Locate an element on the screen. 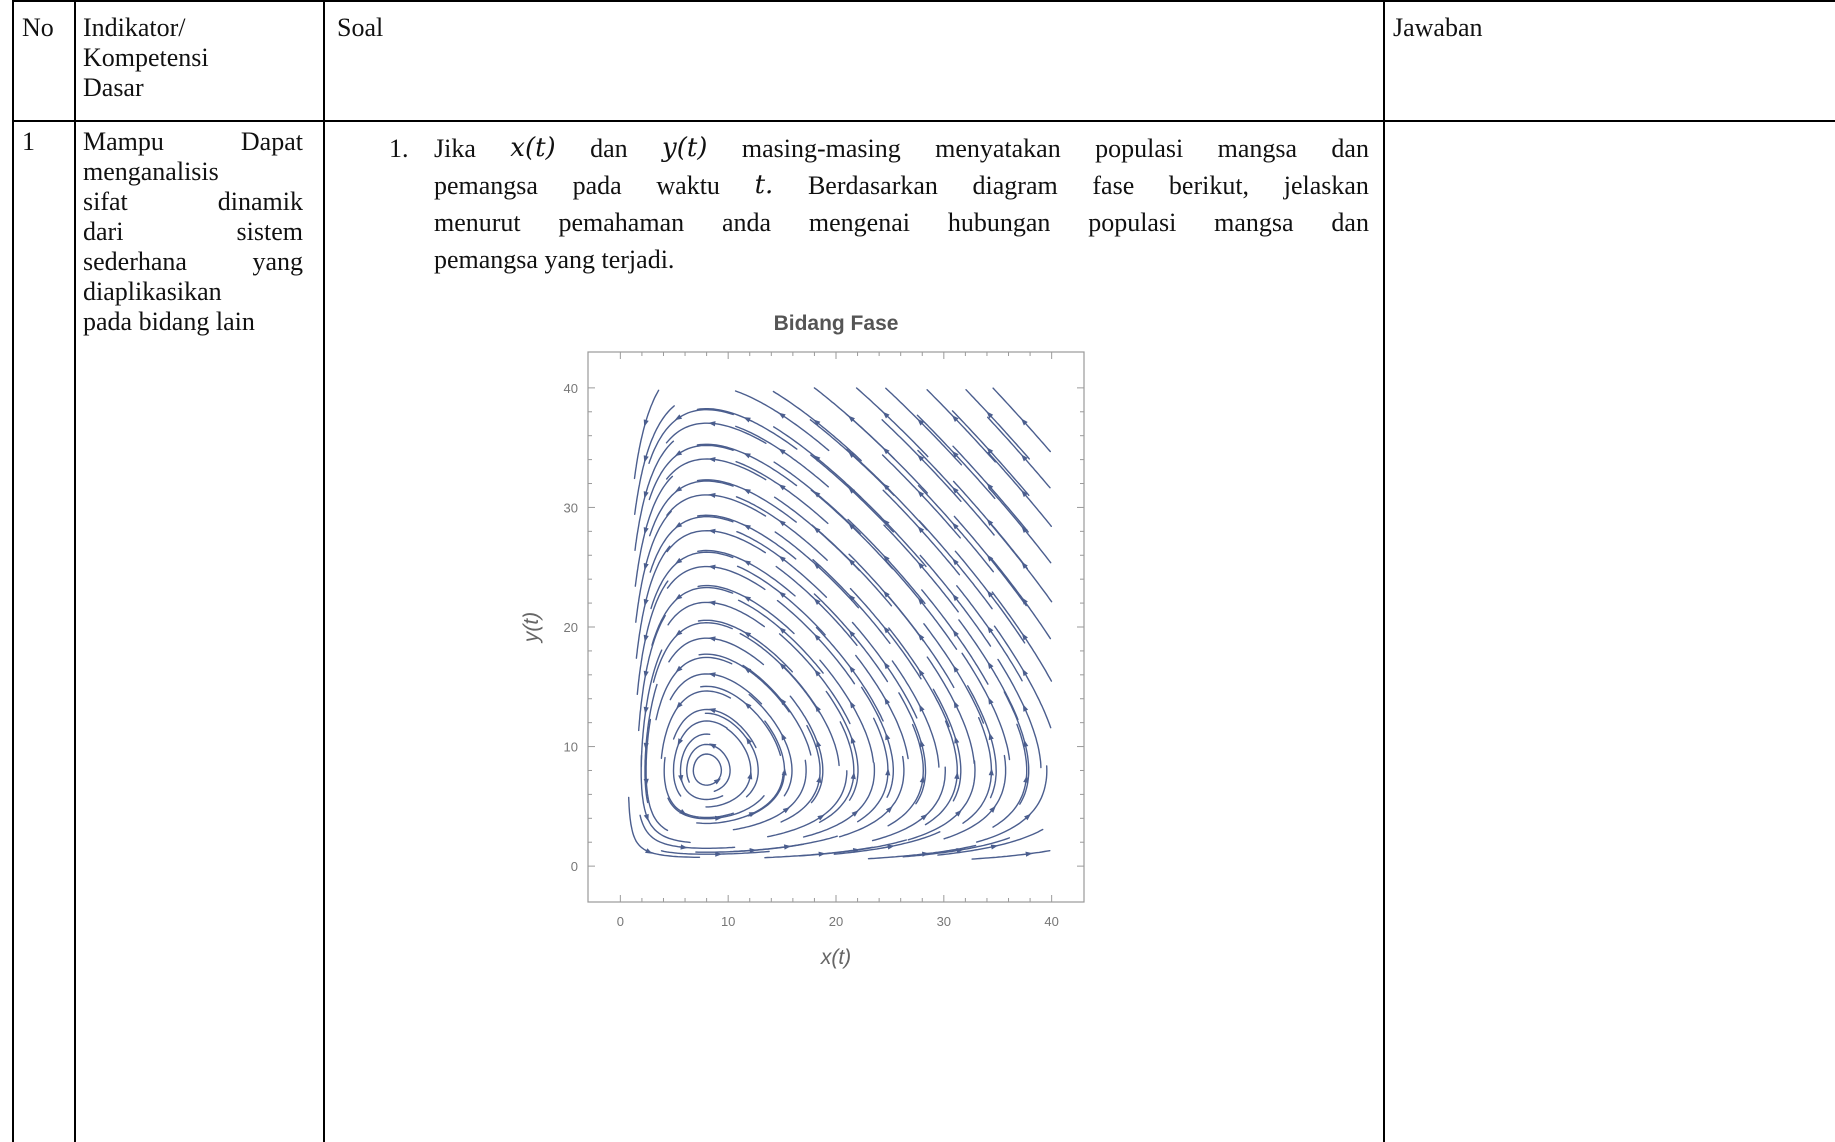 The width and height of the screenshot is (1835, 1142). header-indikator: Indikator/ Kompetensi Dasar is located at coordinates (146, 58).